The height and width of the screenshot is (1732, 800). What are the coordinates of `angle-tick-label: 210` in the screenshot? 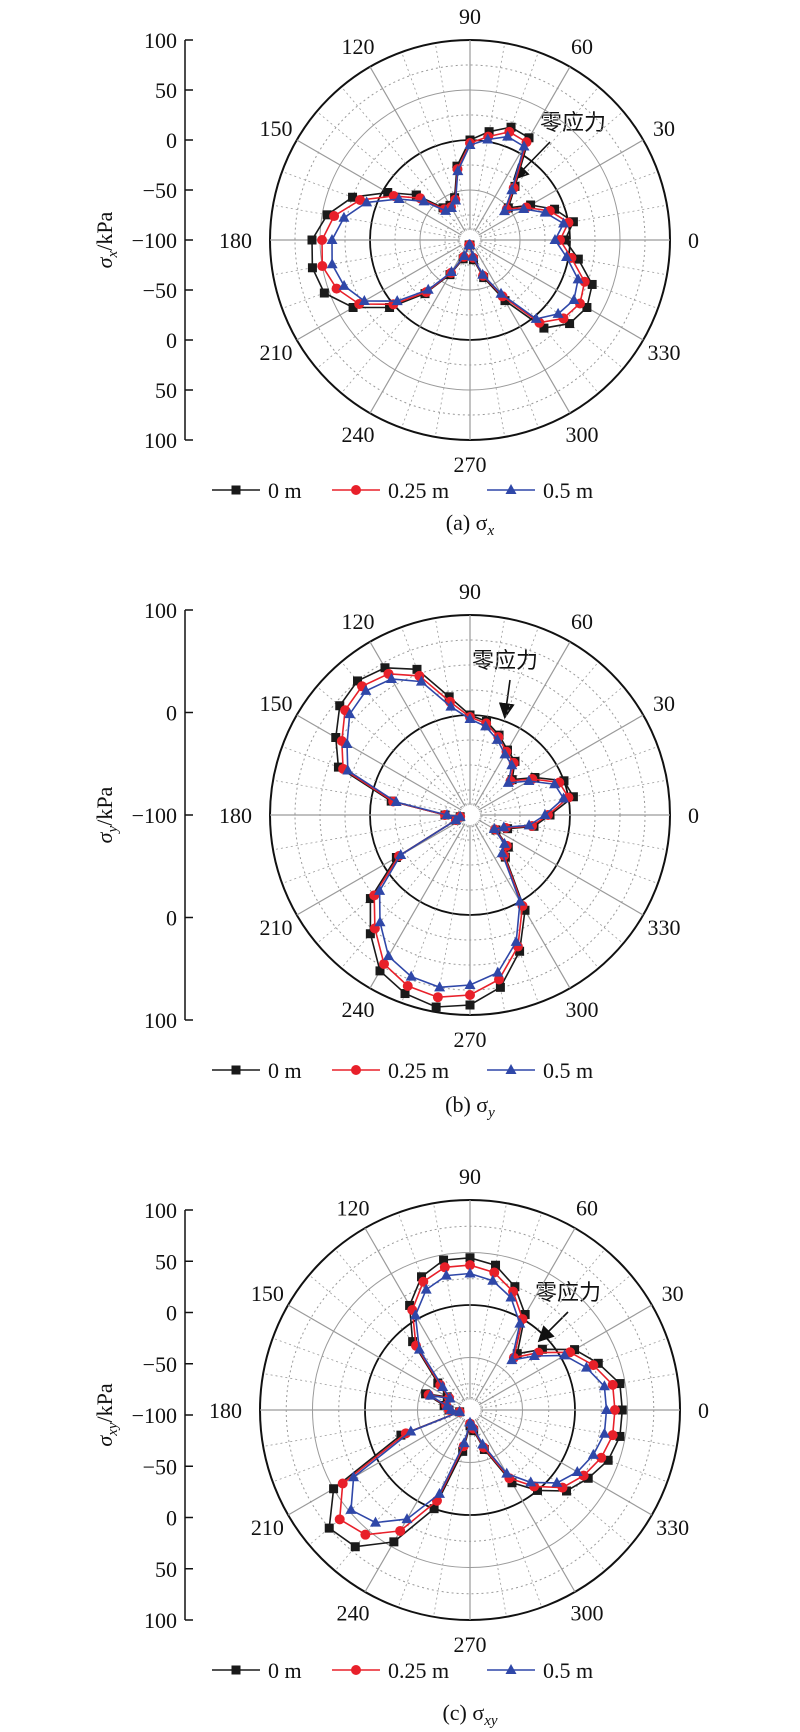 It's located at (276, 352).